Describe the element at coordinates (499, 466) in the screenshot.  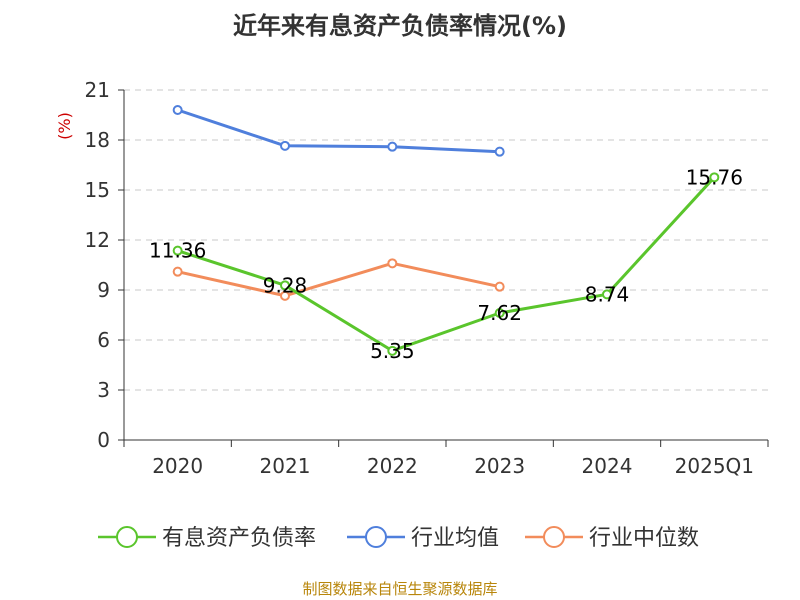
I see `x-tick-label: 2023` at that location.